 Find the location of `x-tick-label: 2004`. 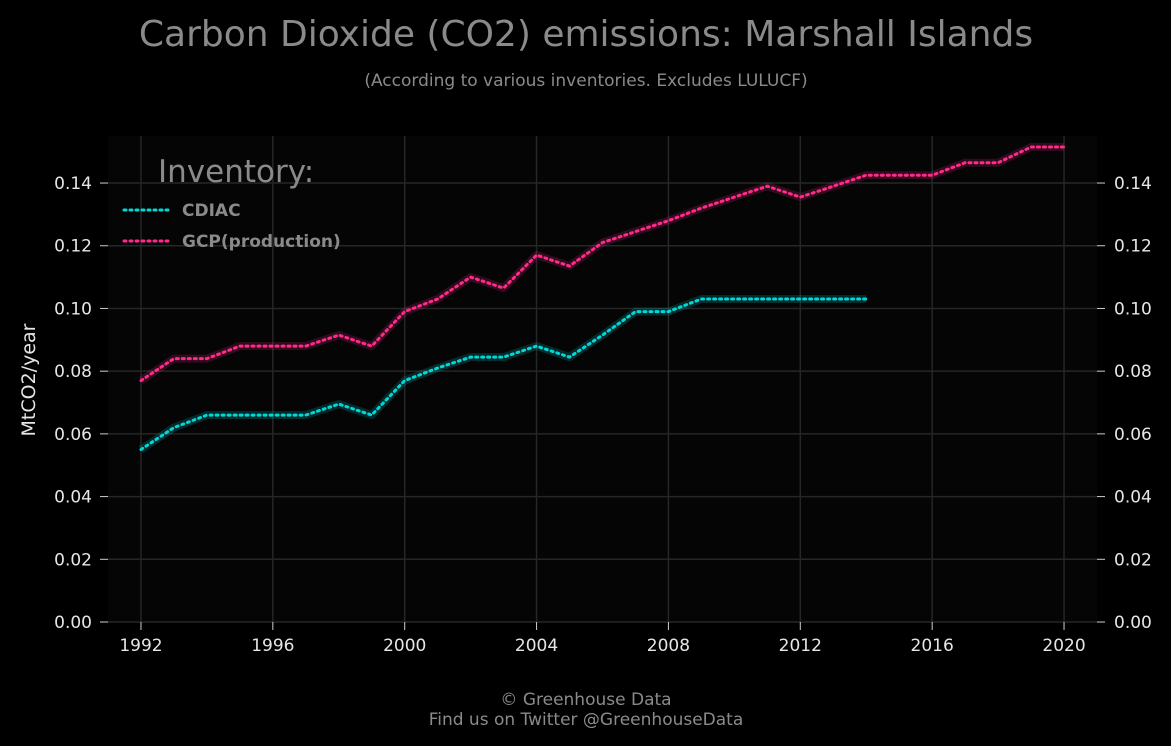

x-tick-label: 2004 is located at coordinates (536, 646).